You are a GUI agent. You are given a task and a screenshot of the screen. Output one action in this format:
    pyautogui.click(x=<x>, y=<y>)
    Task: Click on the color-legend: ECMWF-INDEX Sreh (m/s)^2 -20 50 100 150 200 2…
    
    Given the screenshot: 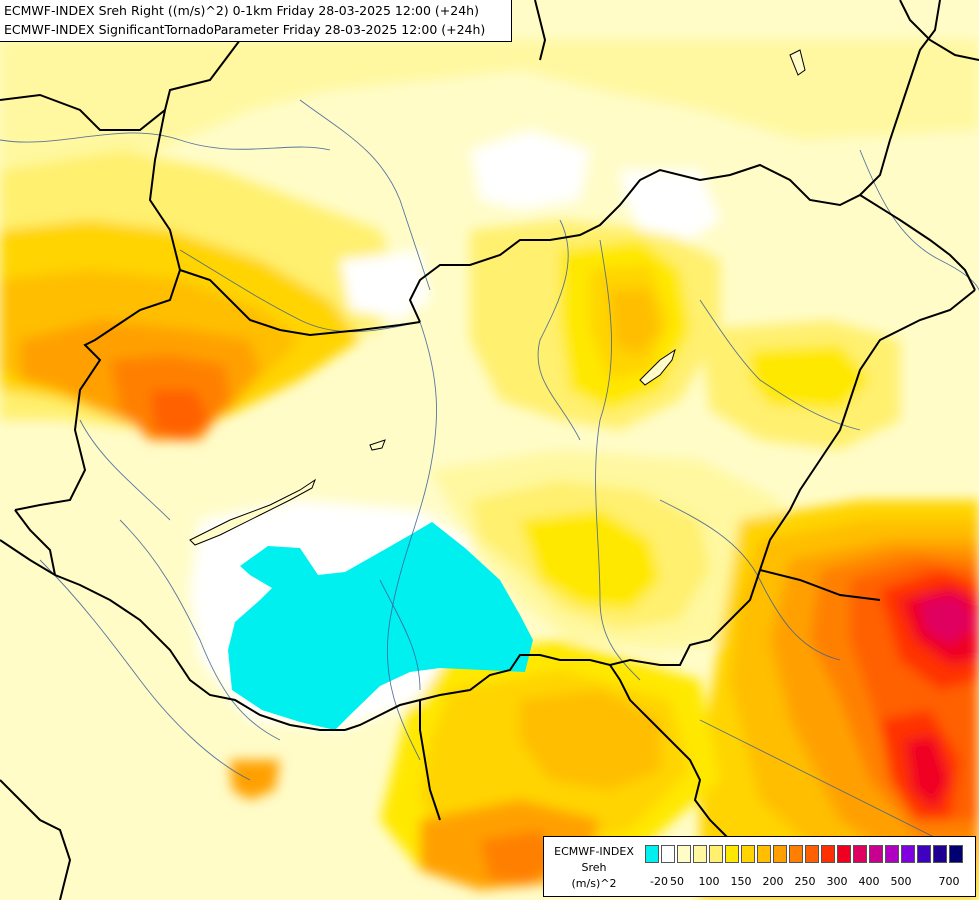 What is the action you would take?
    pyautogui.click(x=759, y=866)
    